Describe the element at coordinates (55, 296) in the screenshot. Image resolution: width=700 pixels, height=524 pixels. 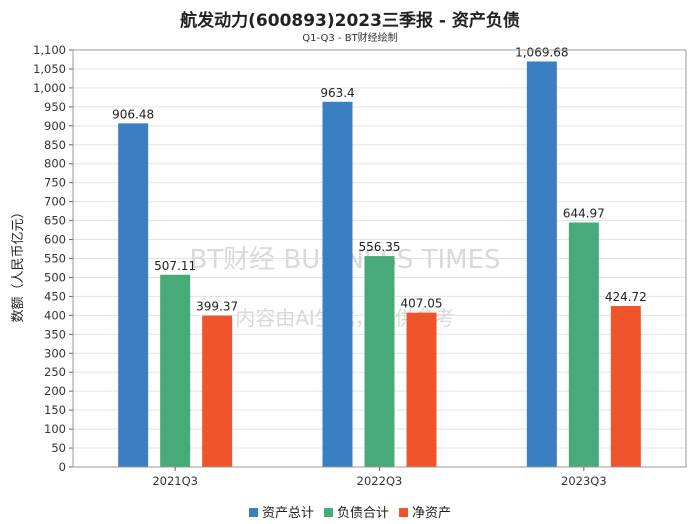
I see `y-tick-label: 450` at that location.